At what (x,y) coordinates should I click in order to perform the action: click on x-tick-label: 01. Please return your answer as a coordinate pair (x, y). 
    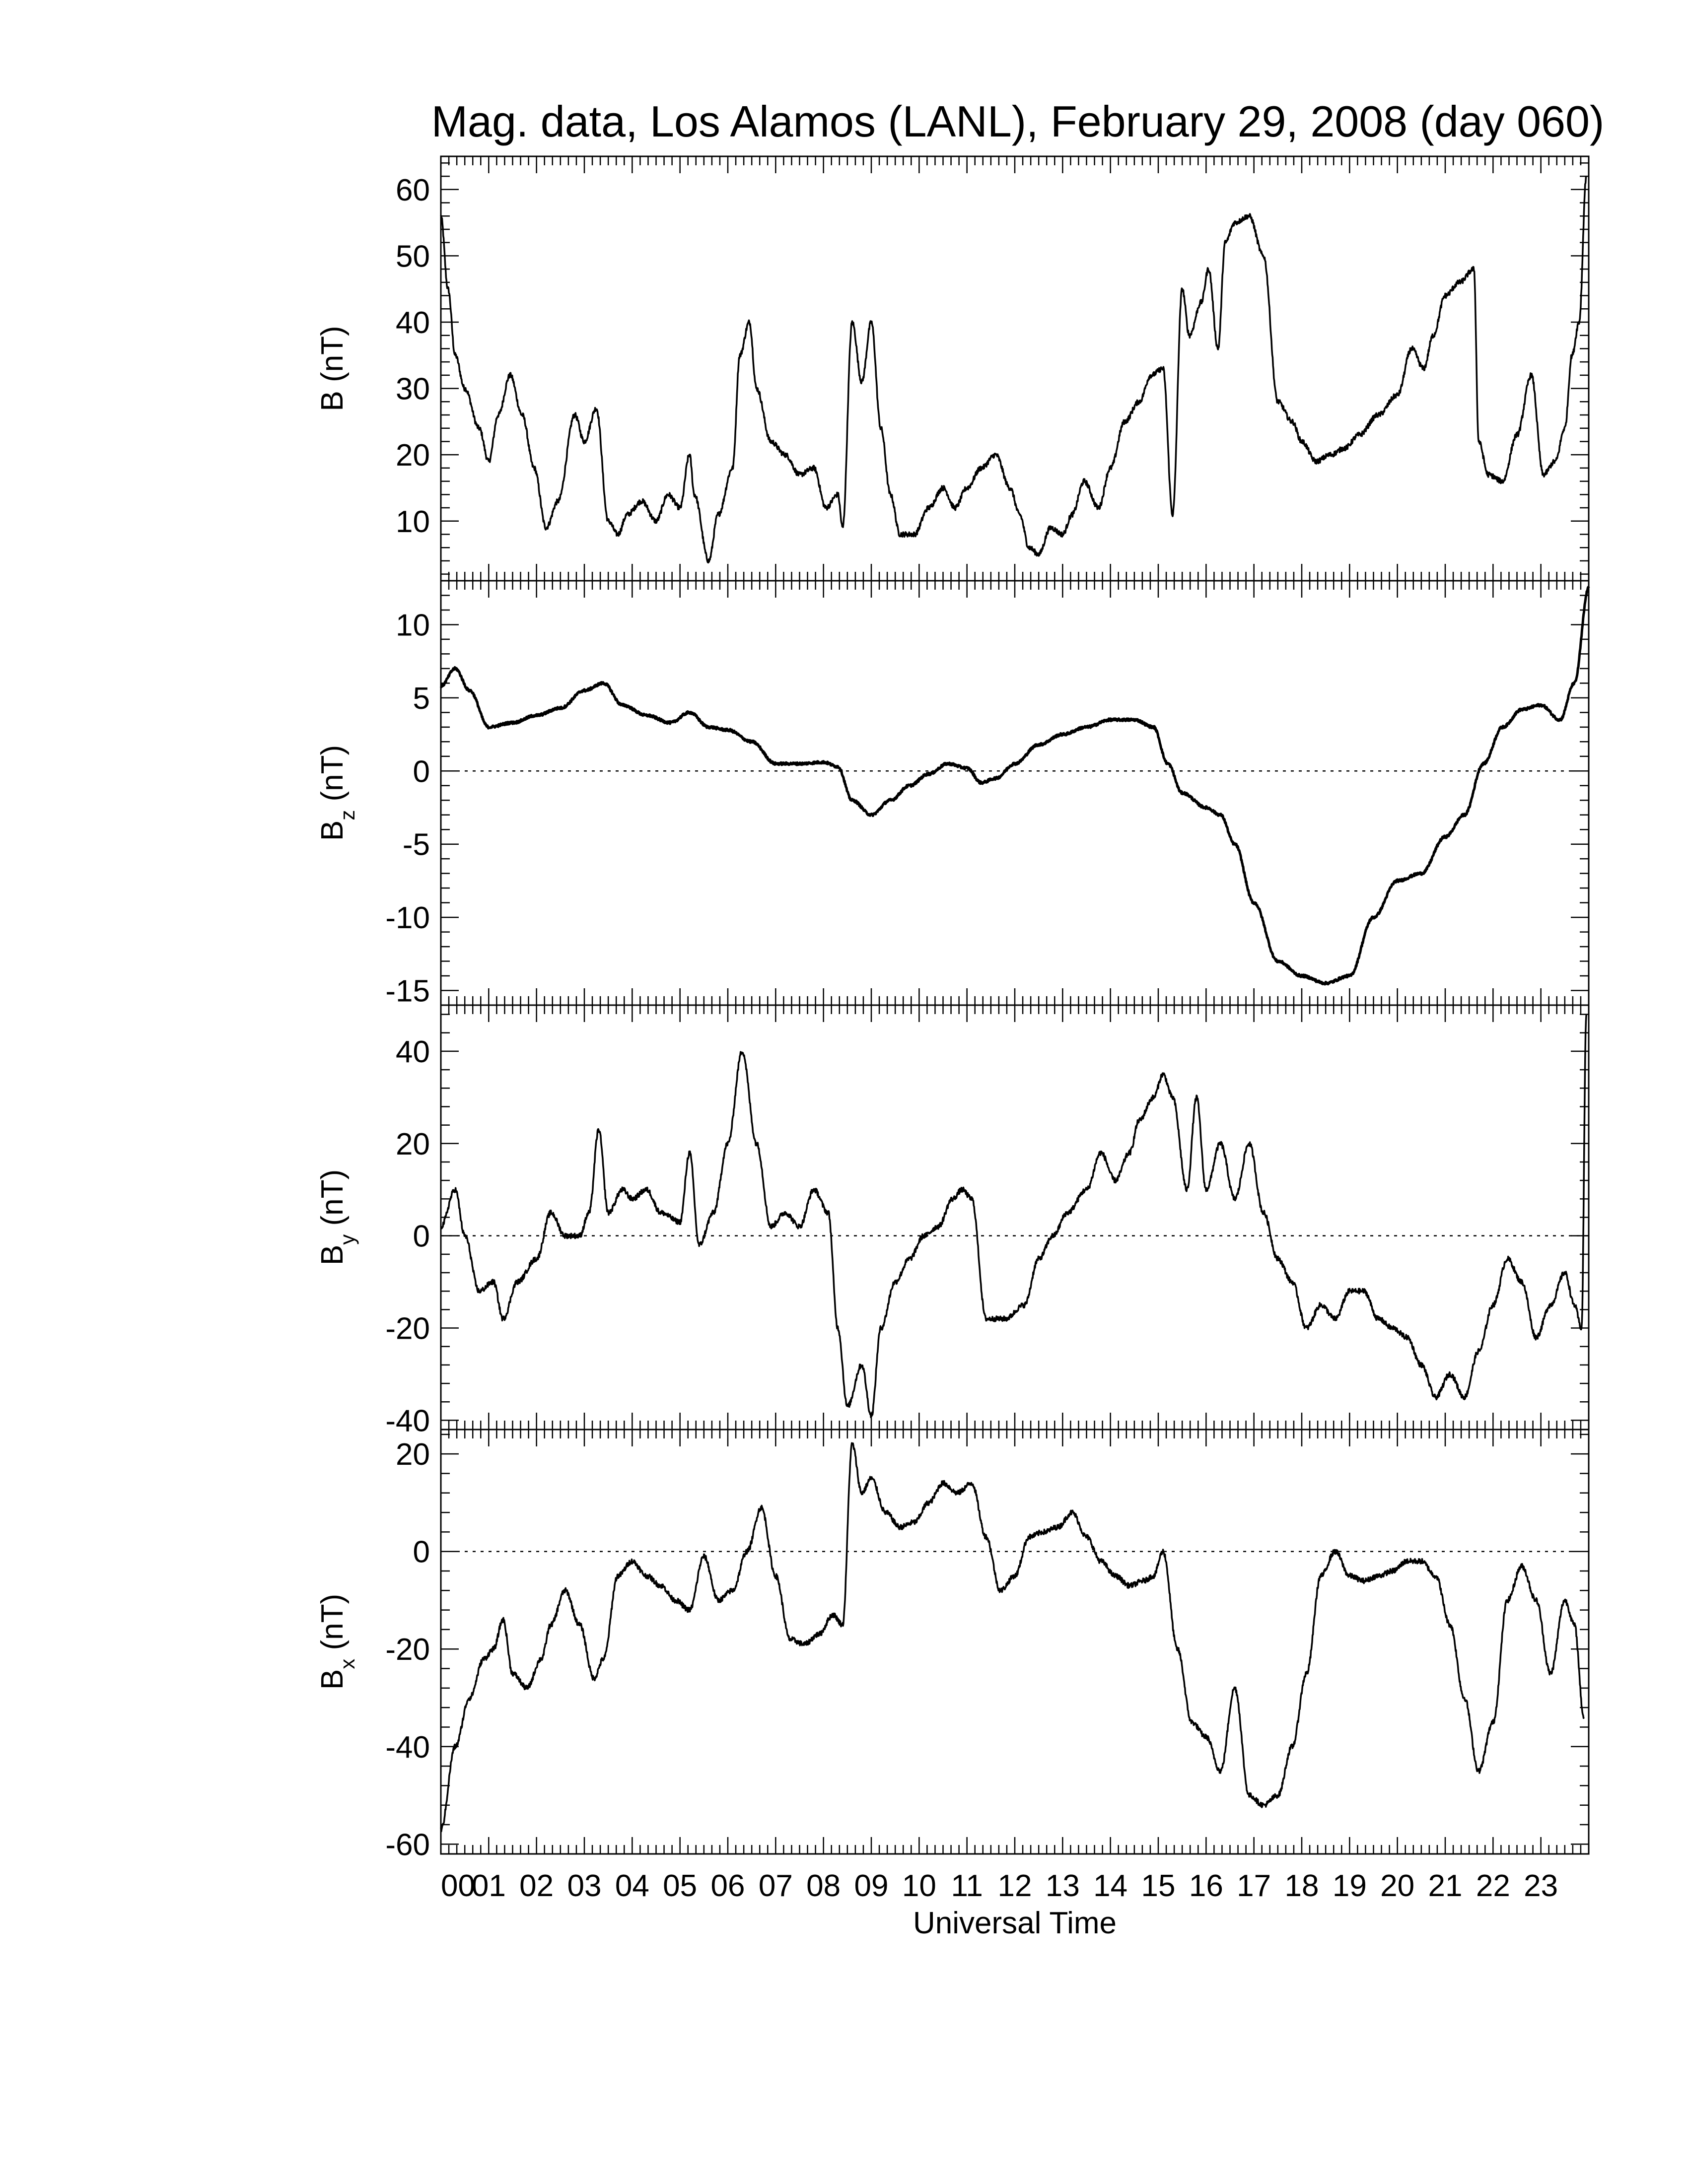
    Looking at the image, I should click on (489, 1886).